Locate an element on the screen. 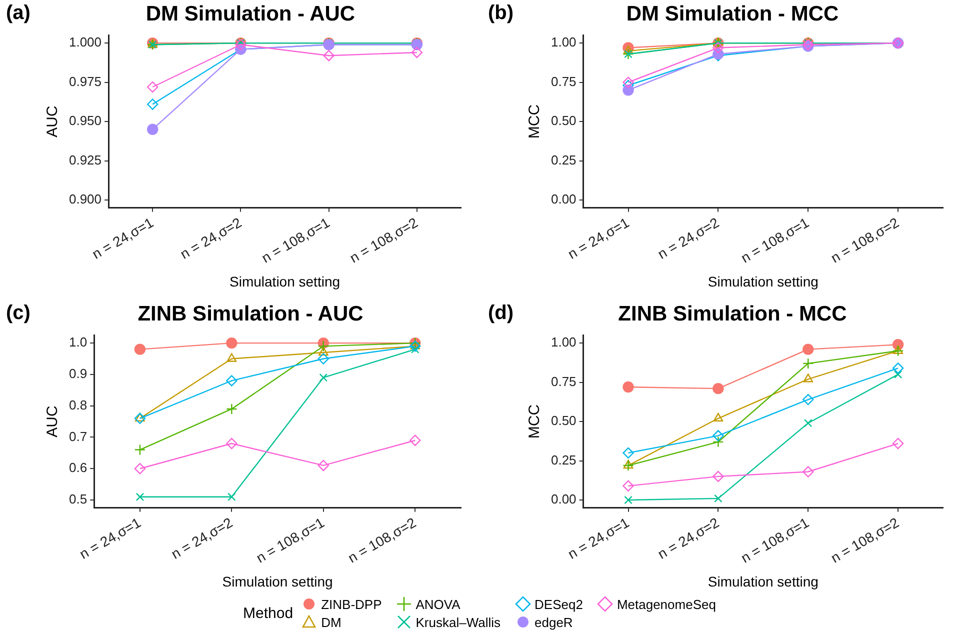  y-tick-label: 1.0 is located at coordinates (78, 342).